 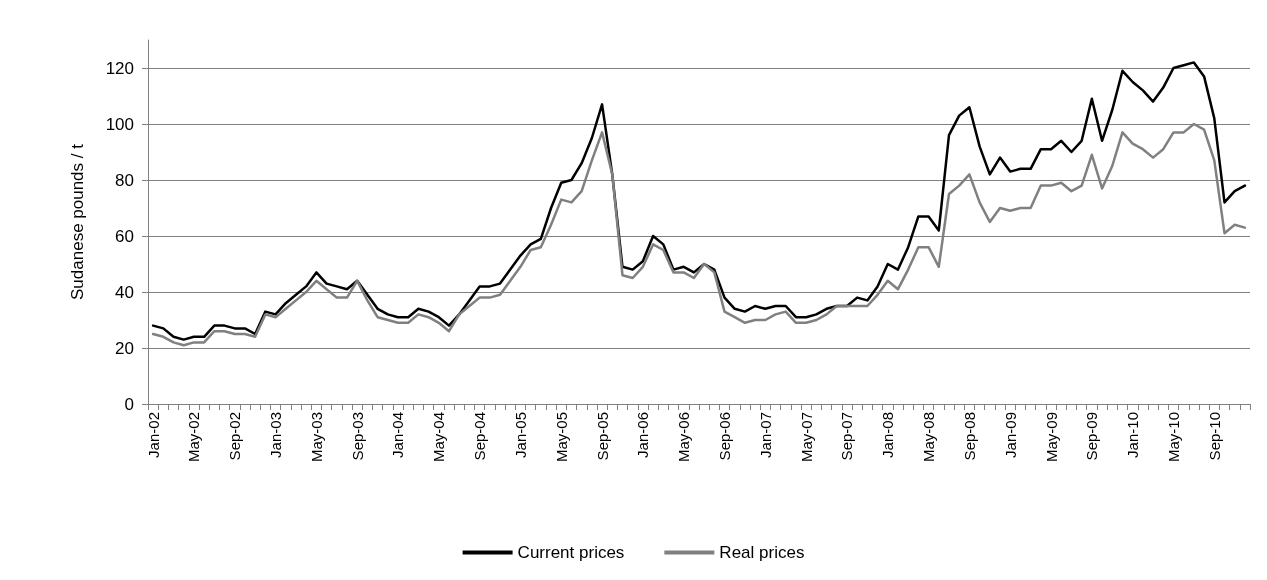 I want to click on x-tick-label: May-04, so click(x=439, y=437).